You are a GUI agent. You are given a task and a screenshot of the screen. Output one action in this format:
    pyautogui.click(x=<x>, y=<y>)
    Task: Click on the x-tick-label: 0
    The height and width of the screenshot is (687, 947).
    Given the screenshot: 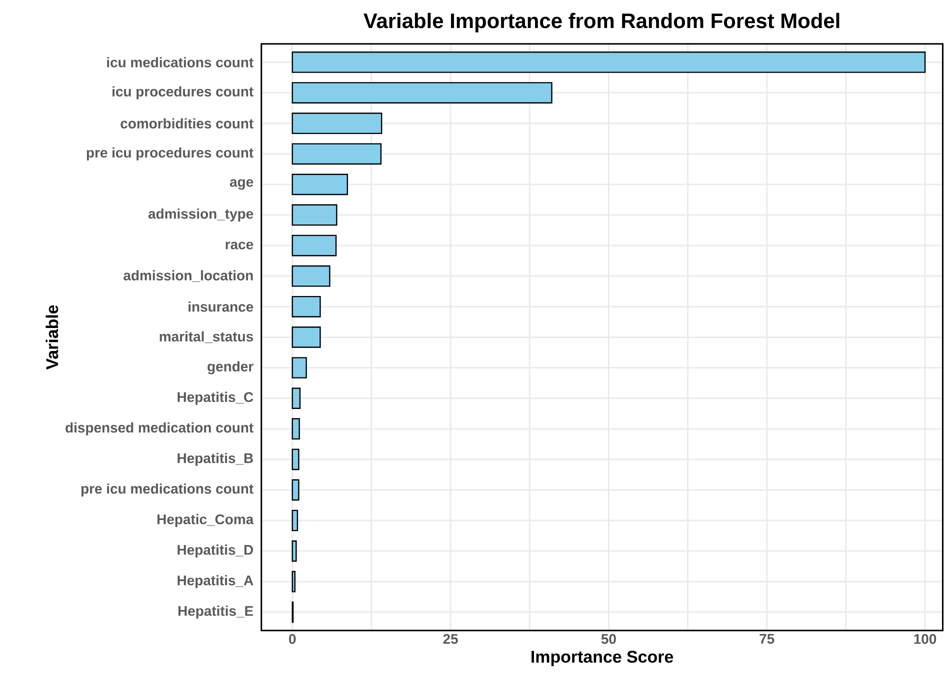 What is the action you would take?
    pyautogui.click(x=292, y=639)
    